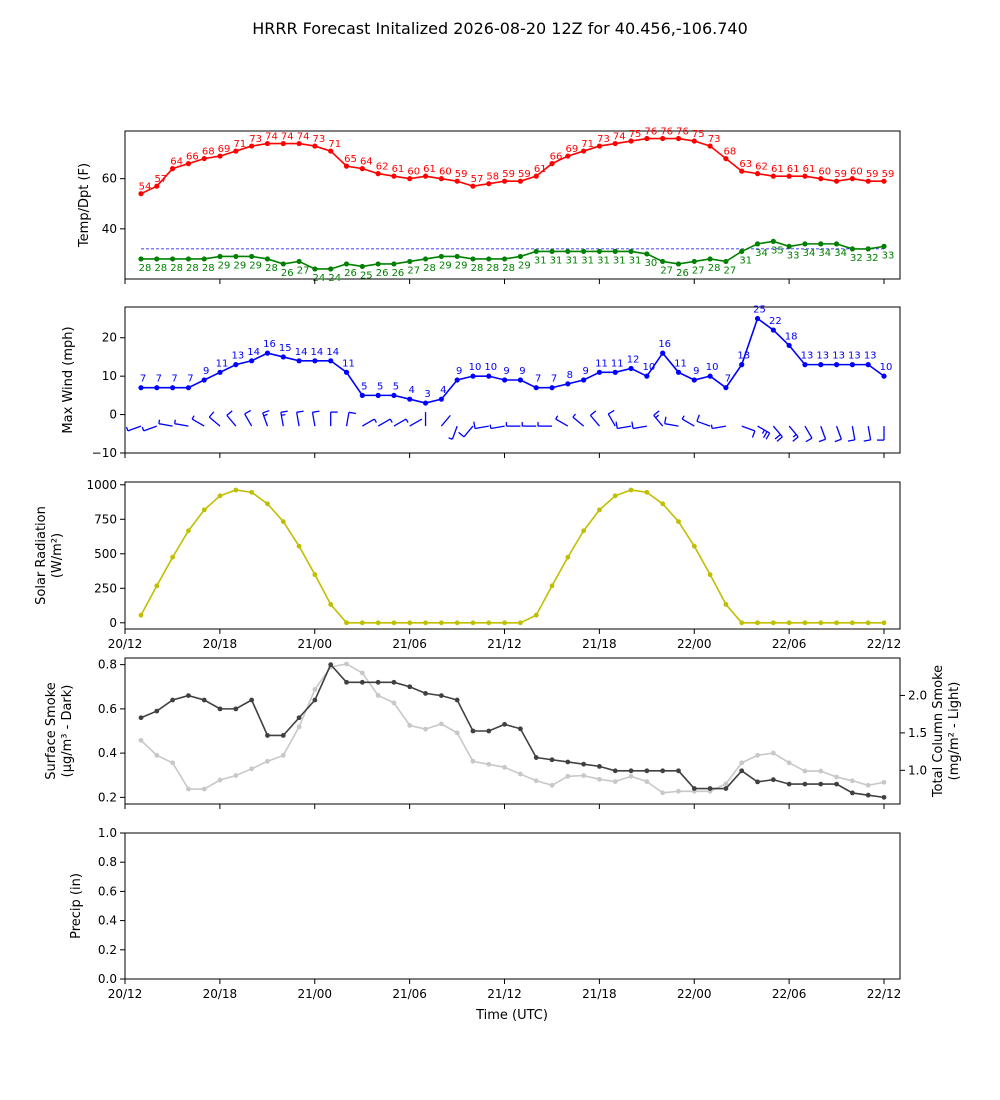 This screenshot has width=1000, height=1100. What do you see at coordinates (84, 205) in the screenshot?
I see `y-axis-label: Temp/Dpt (F)` at bounding box center [84, 205].